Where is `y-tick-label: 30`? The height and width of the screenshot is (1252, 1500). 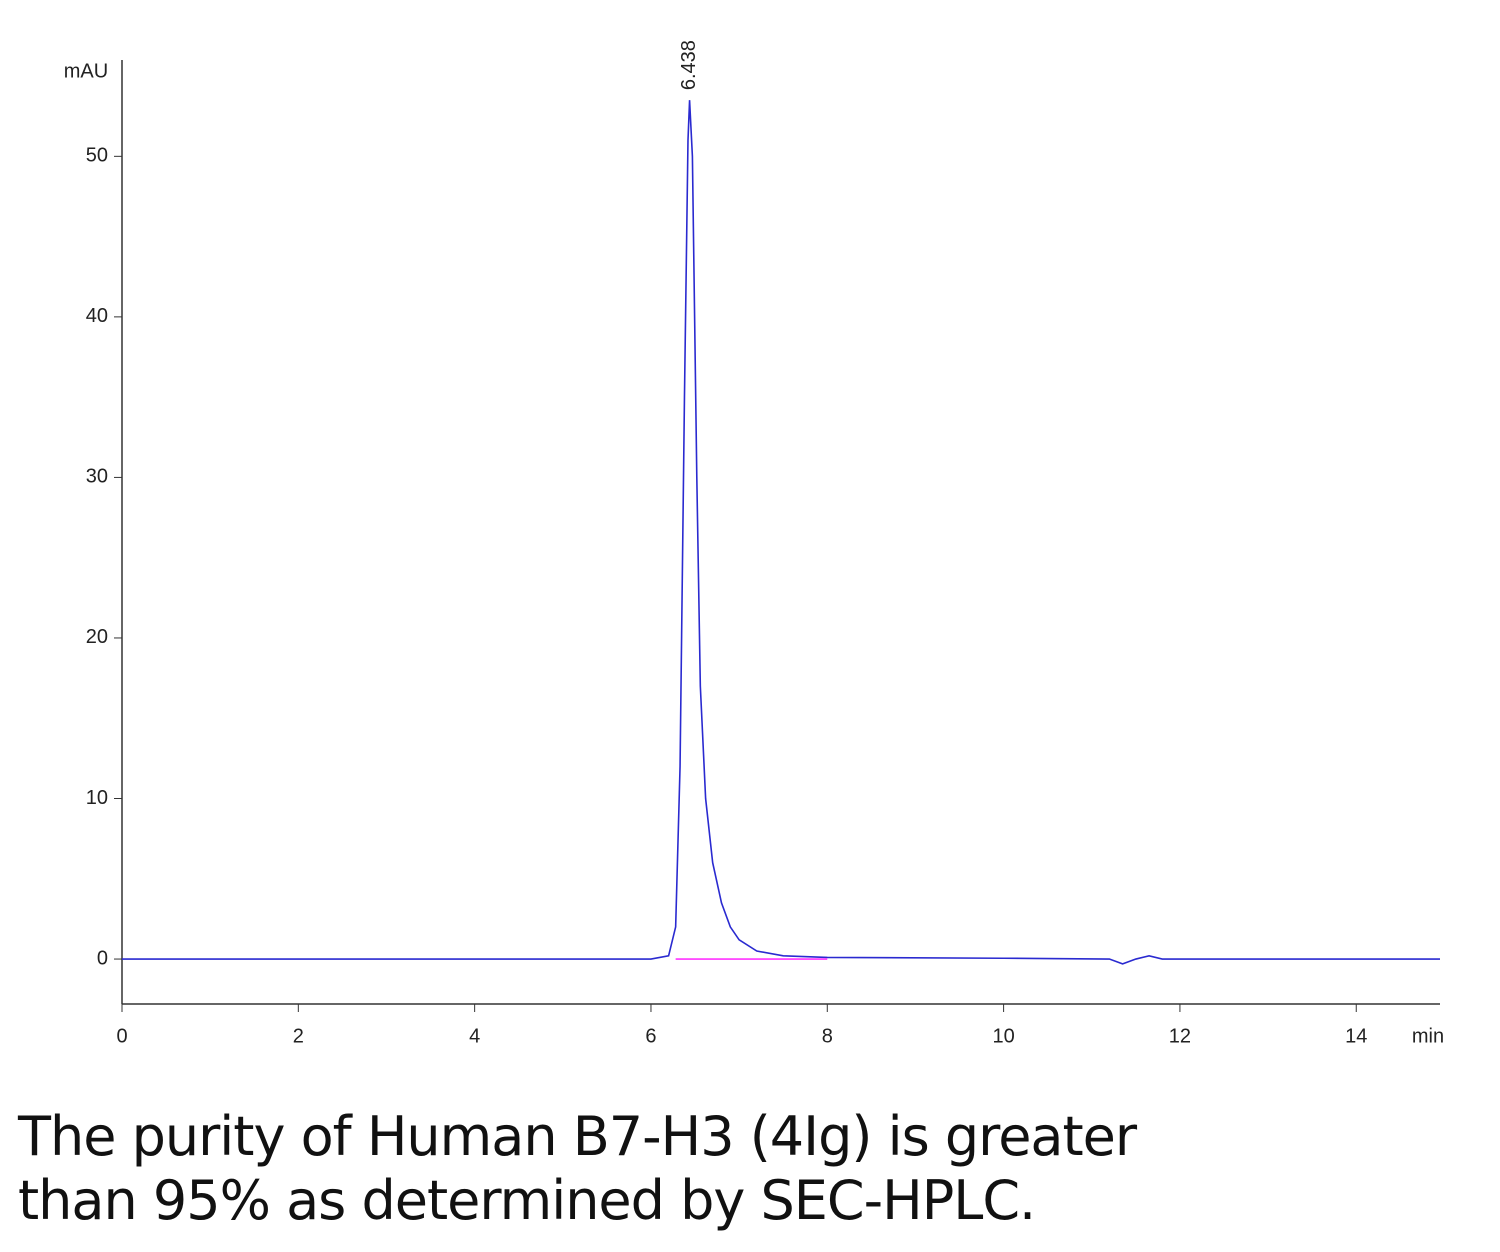
y-tick-label: 30 is located at coordinates (97, 477).